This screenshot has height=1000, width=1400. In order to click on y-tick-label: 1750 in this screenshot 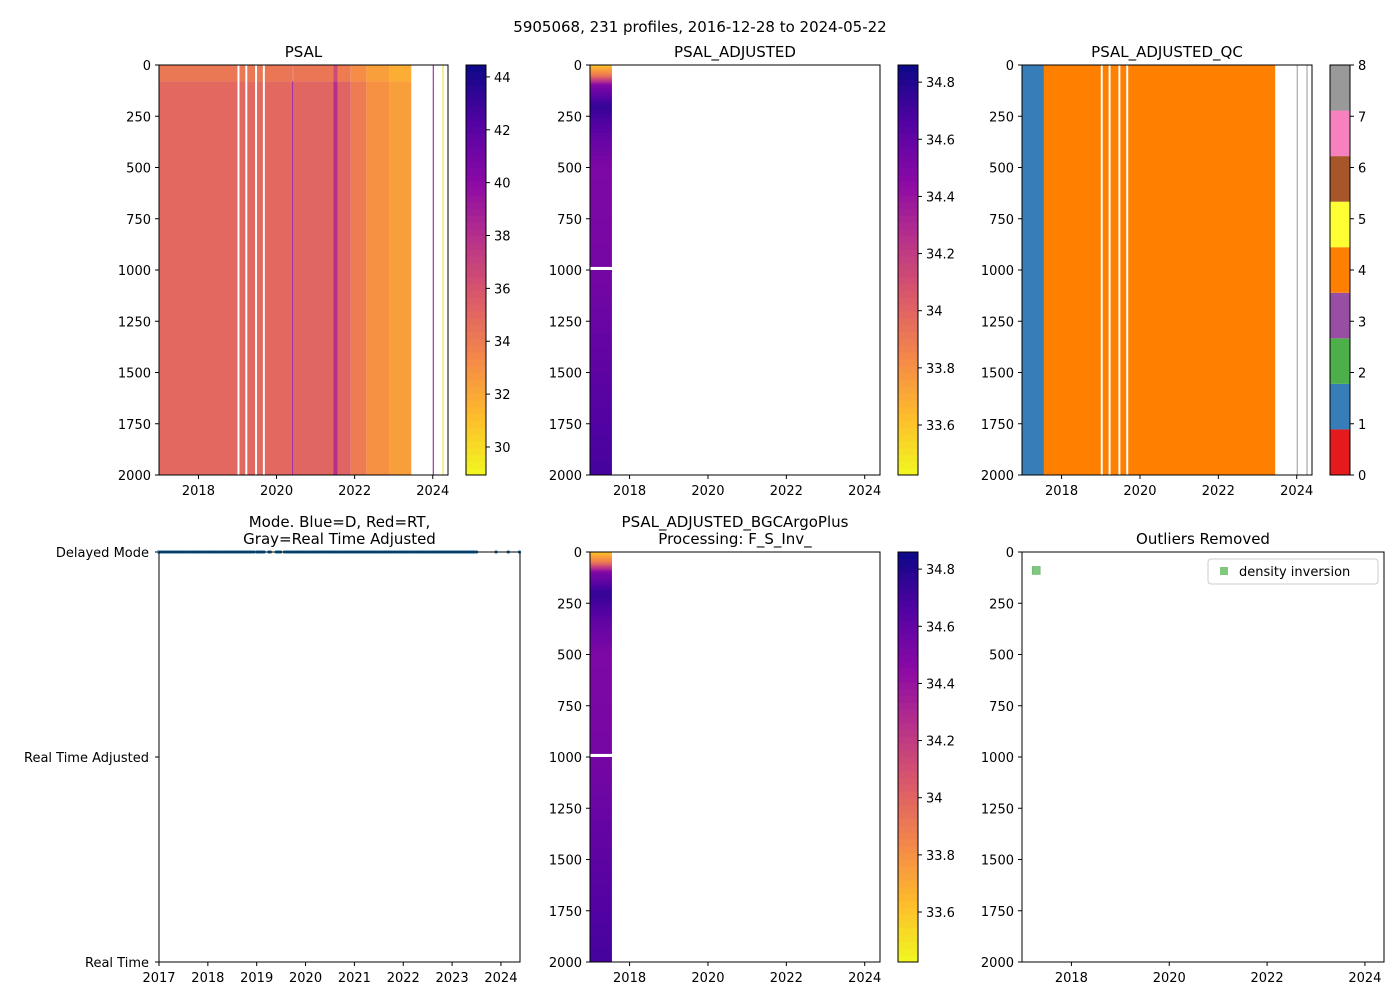, I will do `click(134, 425)`.